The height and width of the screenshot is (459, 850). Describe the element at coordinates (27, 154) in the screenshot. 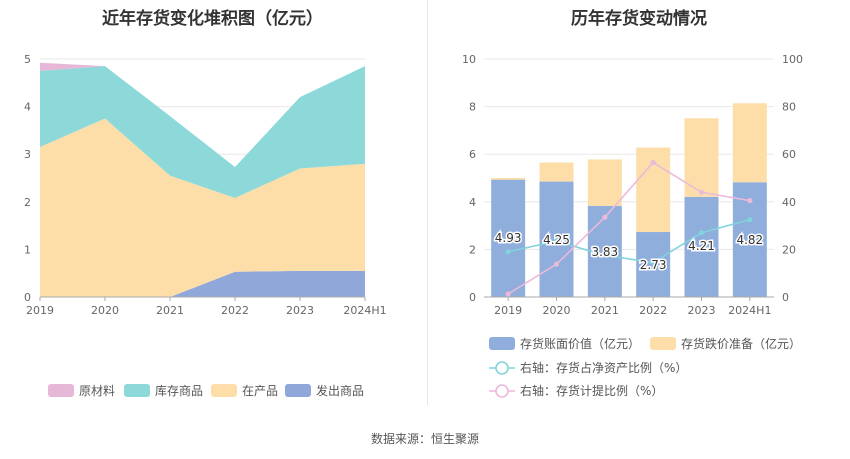

I see `y-tick-label: 3` at that location.